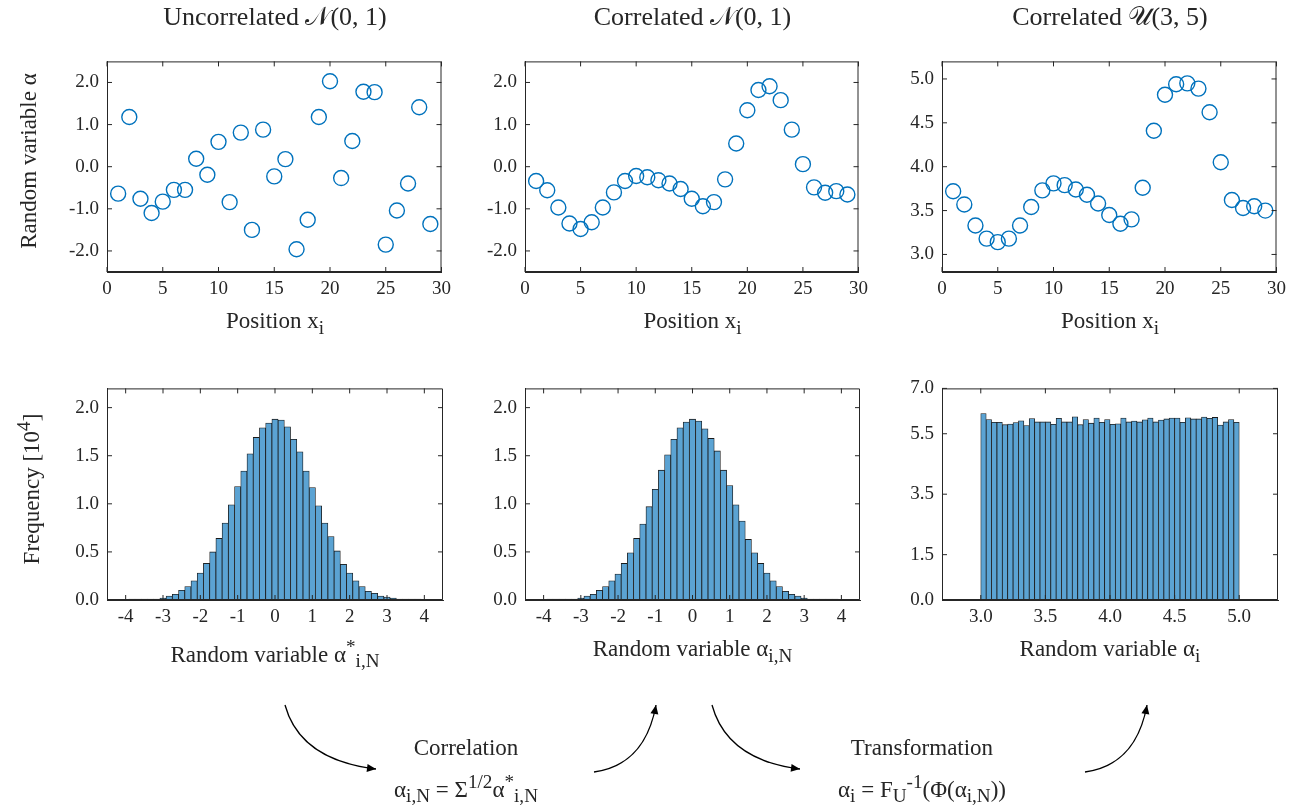 The image size is (1308, 810). Describe the element at coordinates (501, 249) in the screenshot. I see `y-tick-label: -2.0` at that location.